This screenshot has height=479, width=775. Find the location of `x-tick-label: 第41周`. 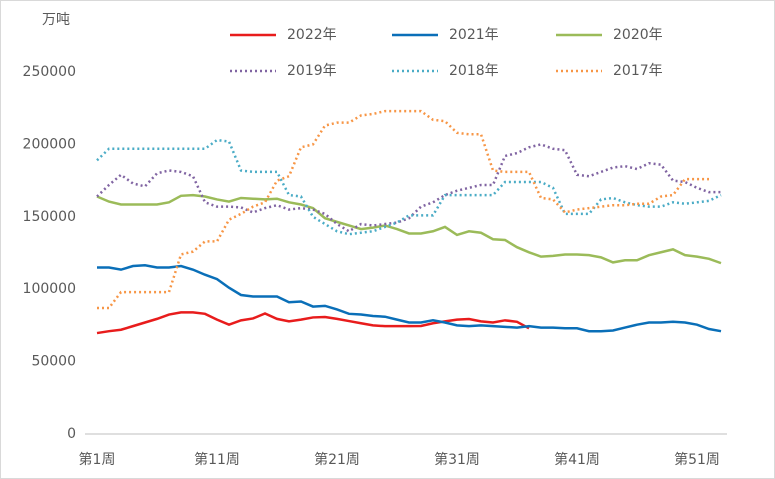

x-tick-label: 第41周 is located at coordinates (577, 459).